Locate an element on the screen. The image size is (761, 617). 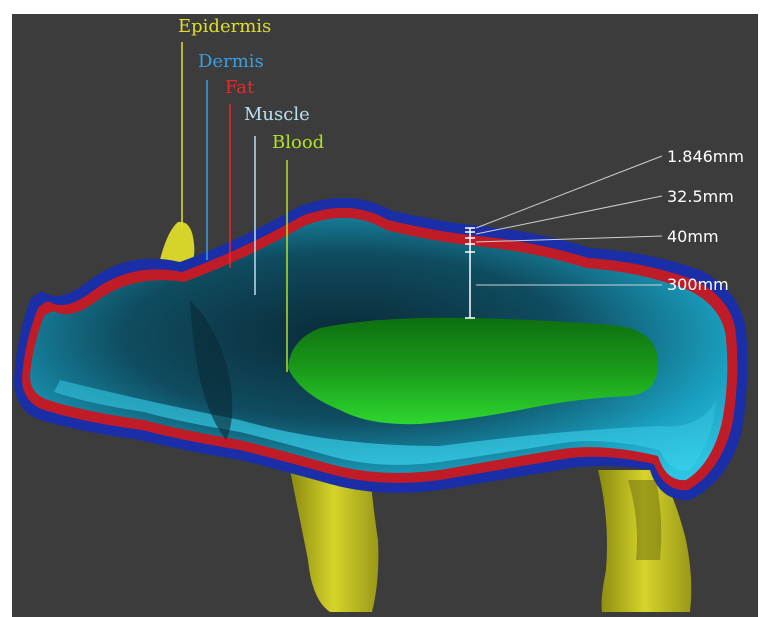
shoulder-shading is located at coordinates (211, 370).